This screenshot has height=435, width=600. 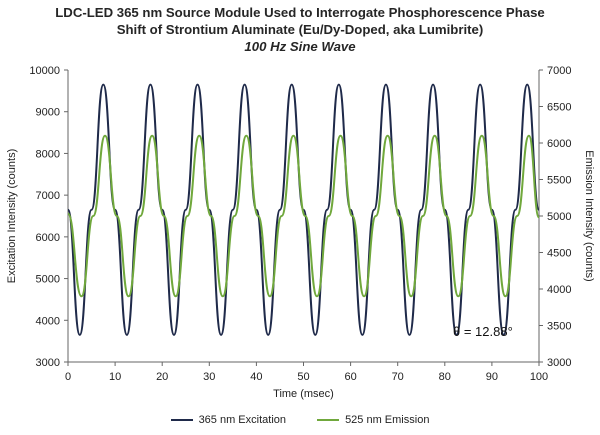 I want to click on legend-label-excitation: 365 nm Excitation, so click(x=242, y=420).